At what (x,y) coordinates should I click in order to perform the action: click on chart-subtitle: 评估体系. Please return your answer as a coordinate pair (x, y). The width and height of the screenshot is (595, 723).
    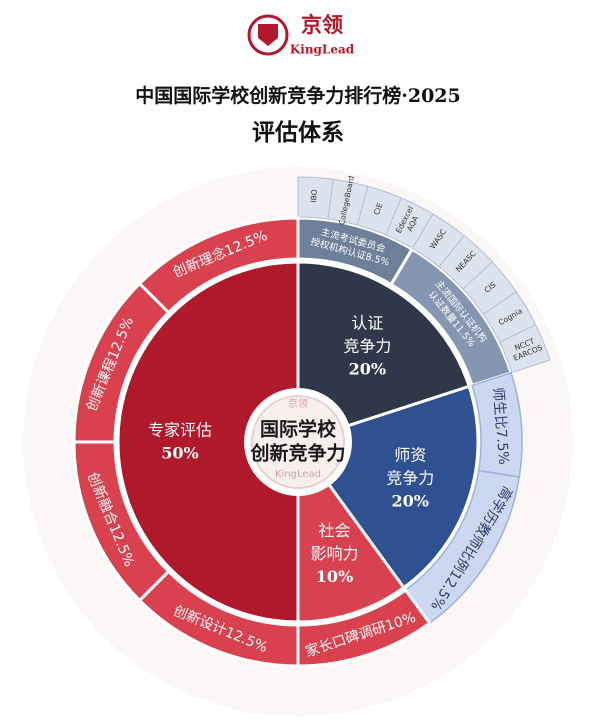
    Looking at the image, I should click on (298, 132).